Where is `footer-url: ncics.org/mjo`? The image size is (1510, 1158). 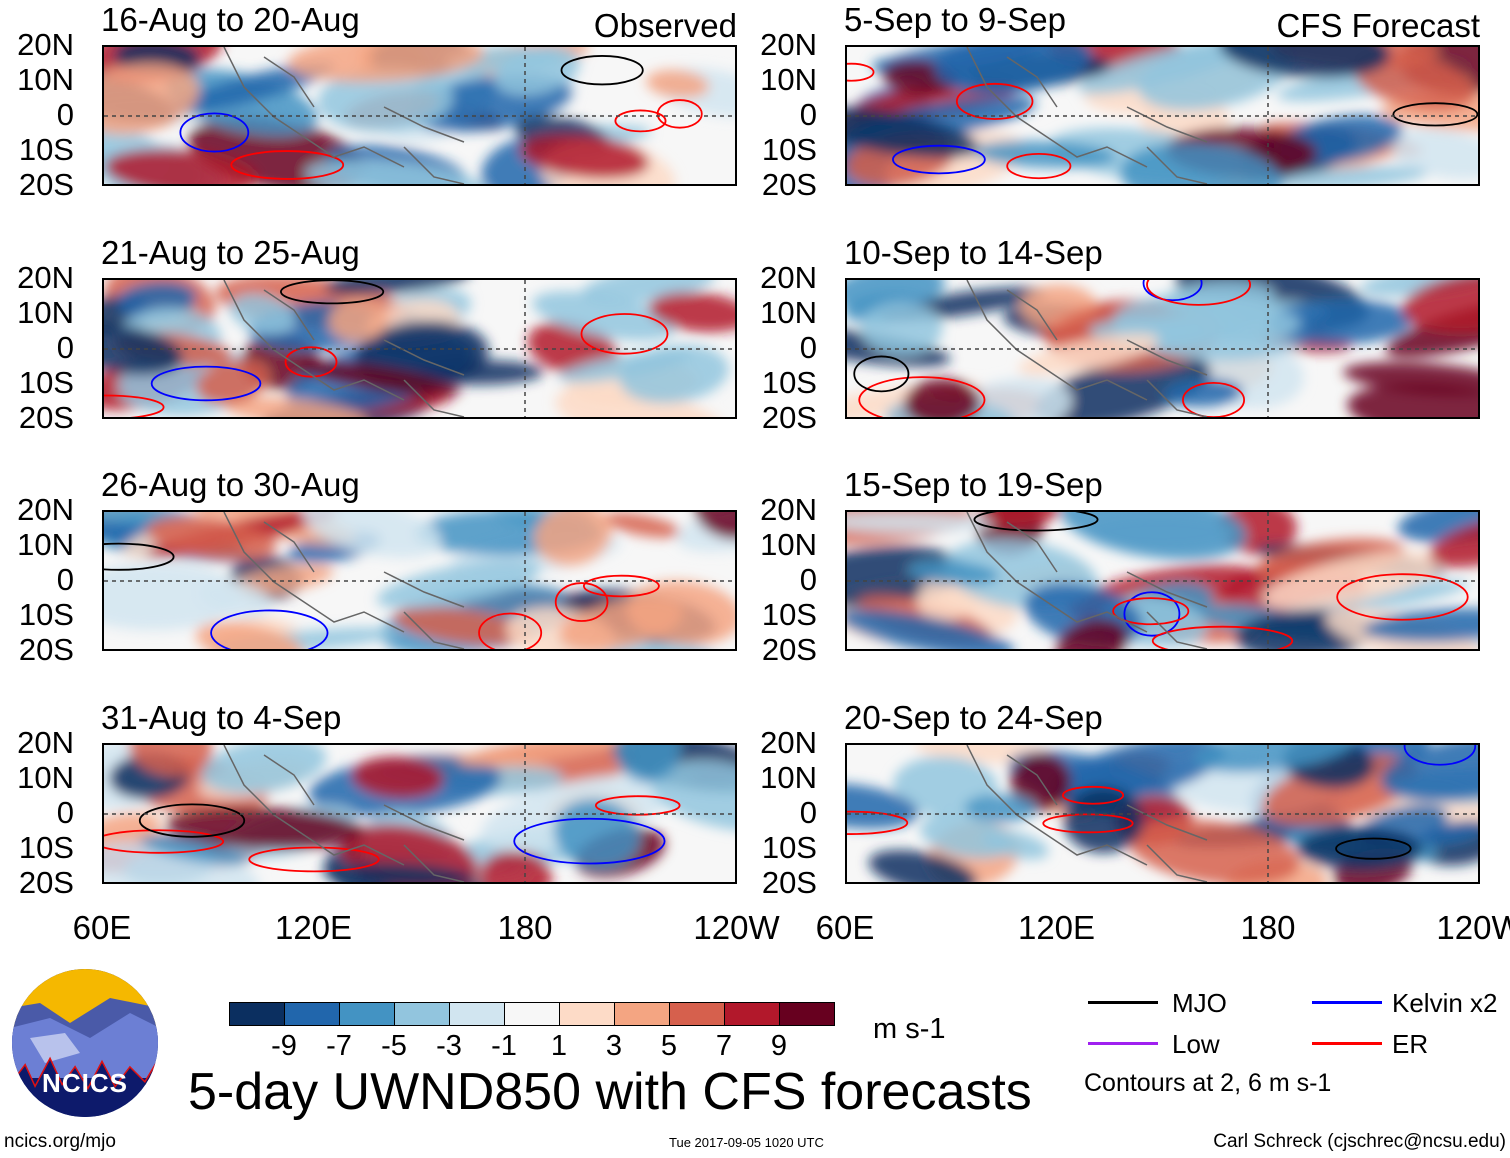
footer-url: ncics.org/mjo is located at coordinates (60, 1141).